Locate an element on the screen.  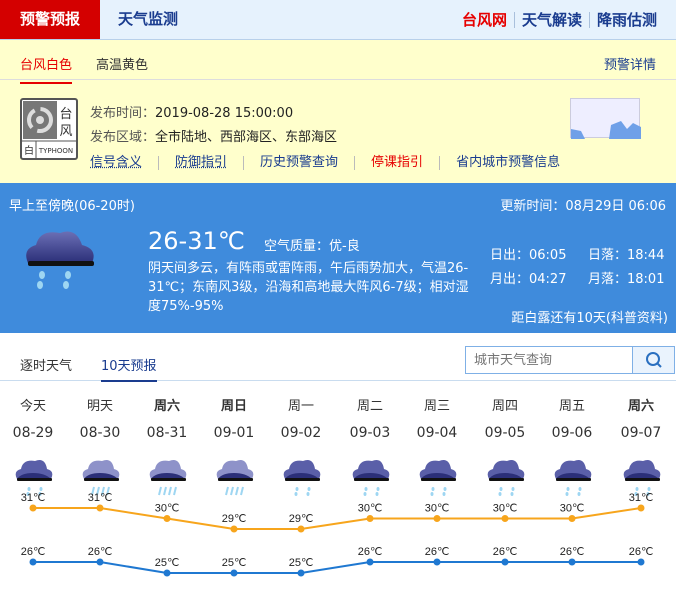
moonrise: 月出：04:27 is located at coordinates (528, 279).